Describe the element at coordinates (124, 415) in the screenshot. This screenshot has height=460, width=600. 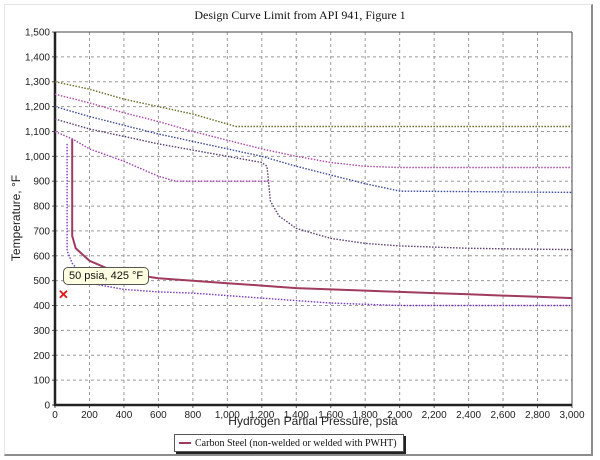
I see `x-tick-label: 400` at that location.